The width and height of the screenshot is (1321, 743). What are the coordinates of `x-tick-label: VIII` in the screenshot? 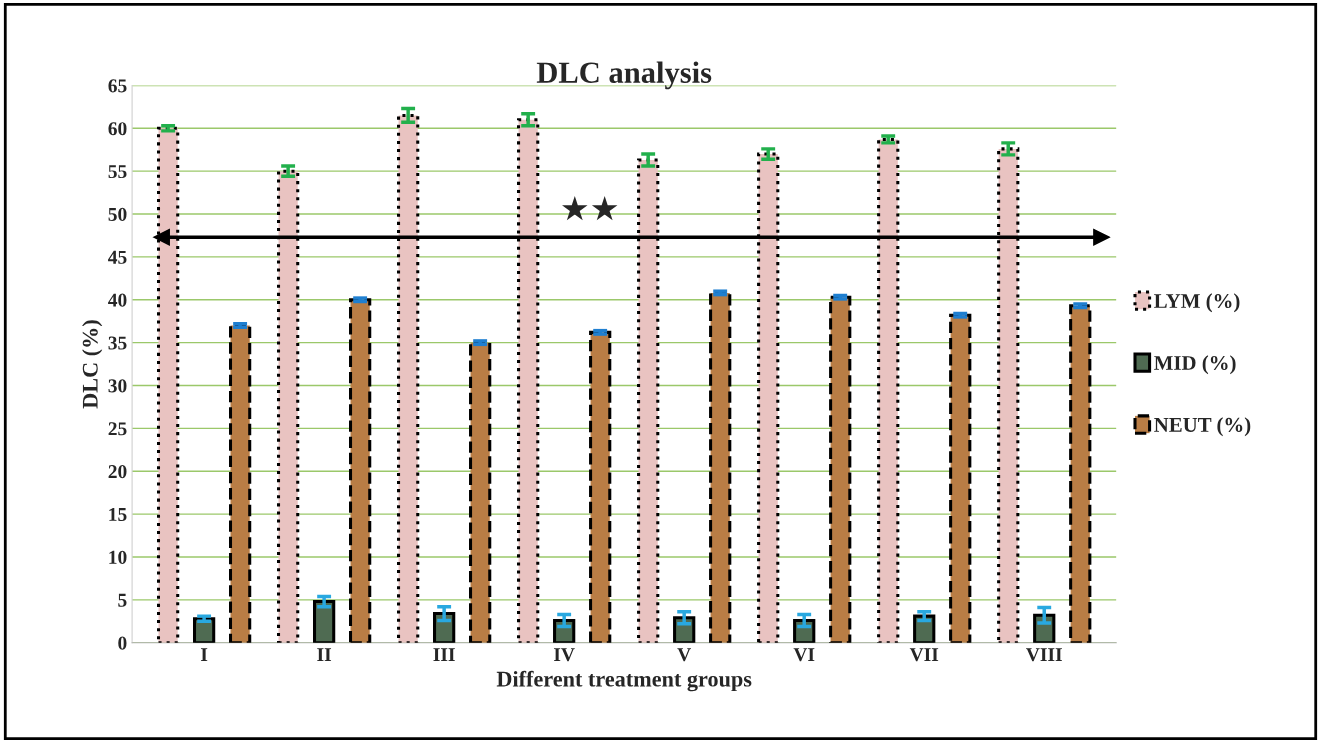 It's located at (1044, 655).